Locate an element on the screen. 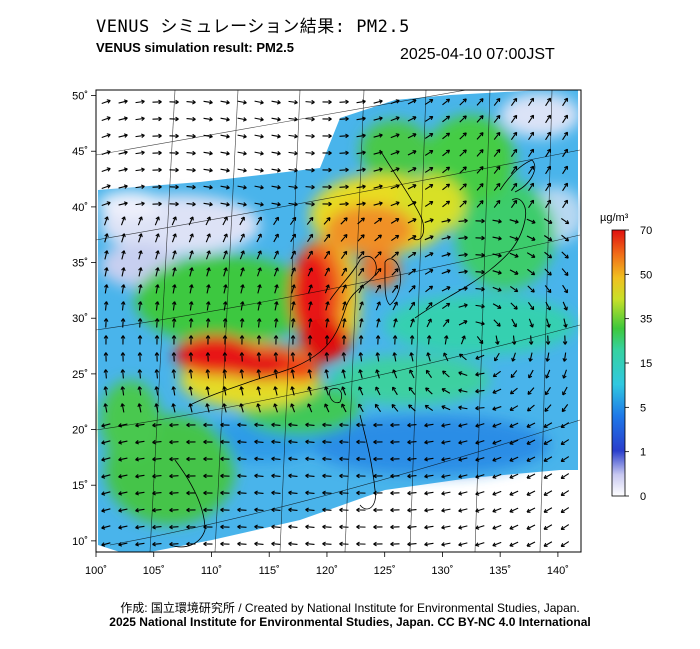  lat-tick-label: 40˚ is located at coordinates (80, 208).